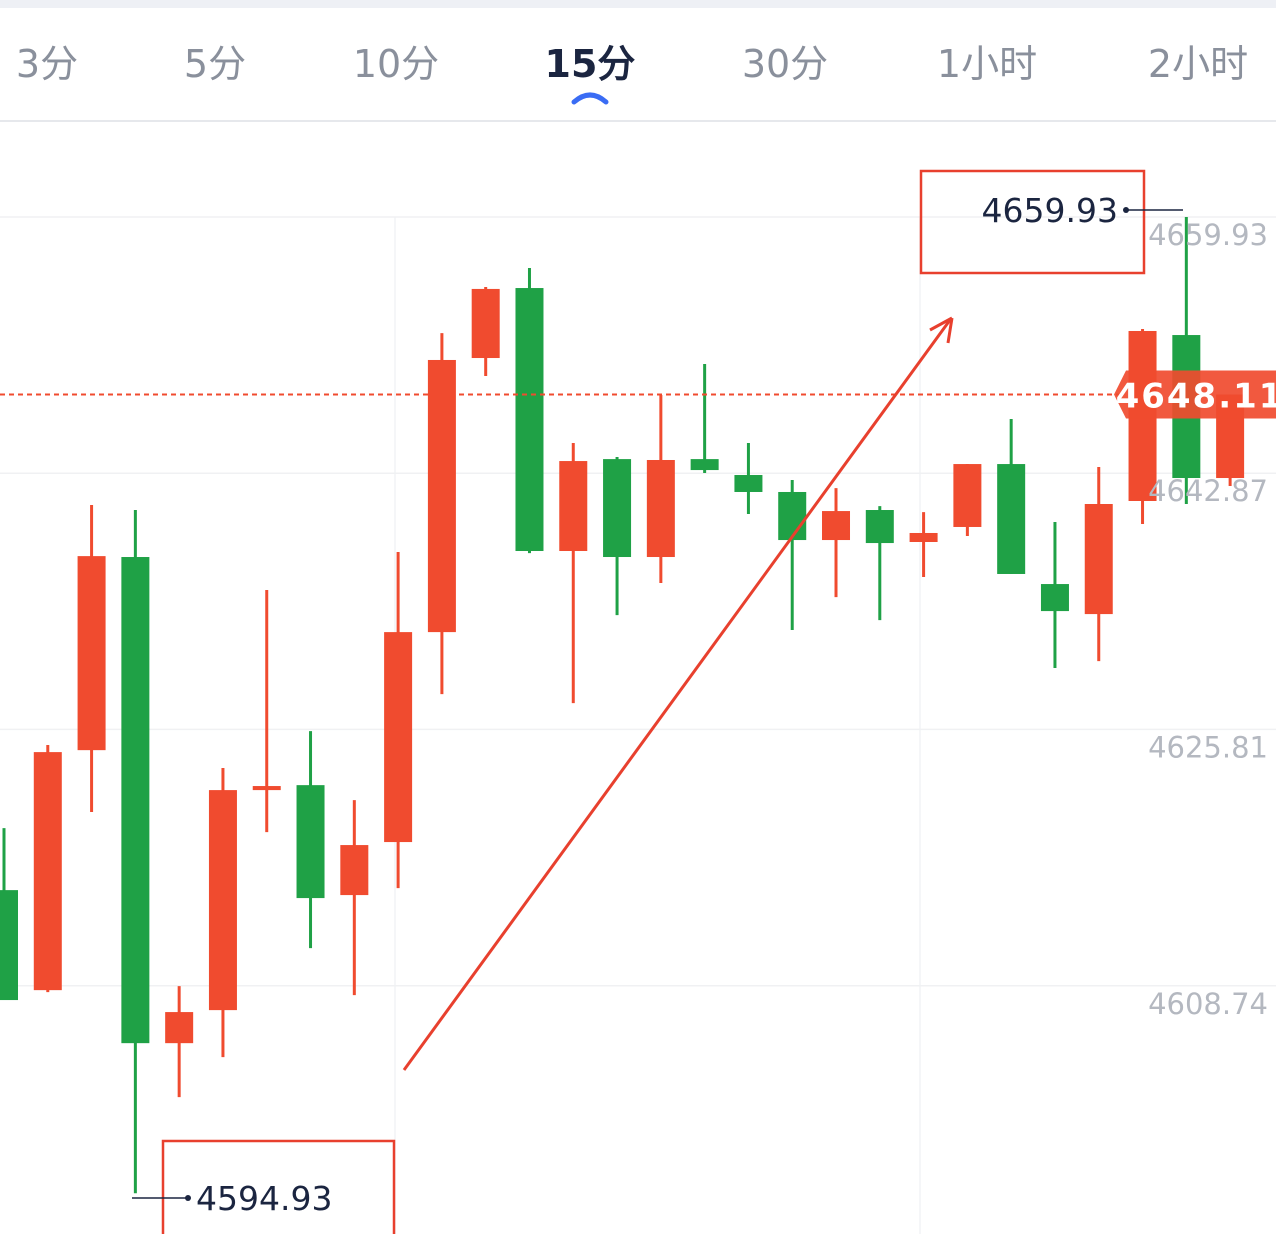  I want to click on tab: 3分, so click(47, 64).